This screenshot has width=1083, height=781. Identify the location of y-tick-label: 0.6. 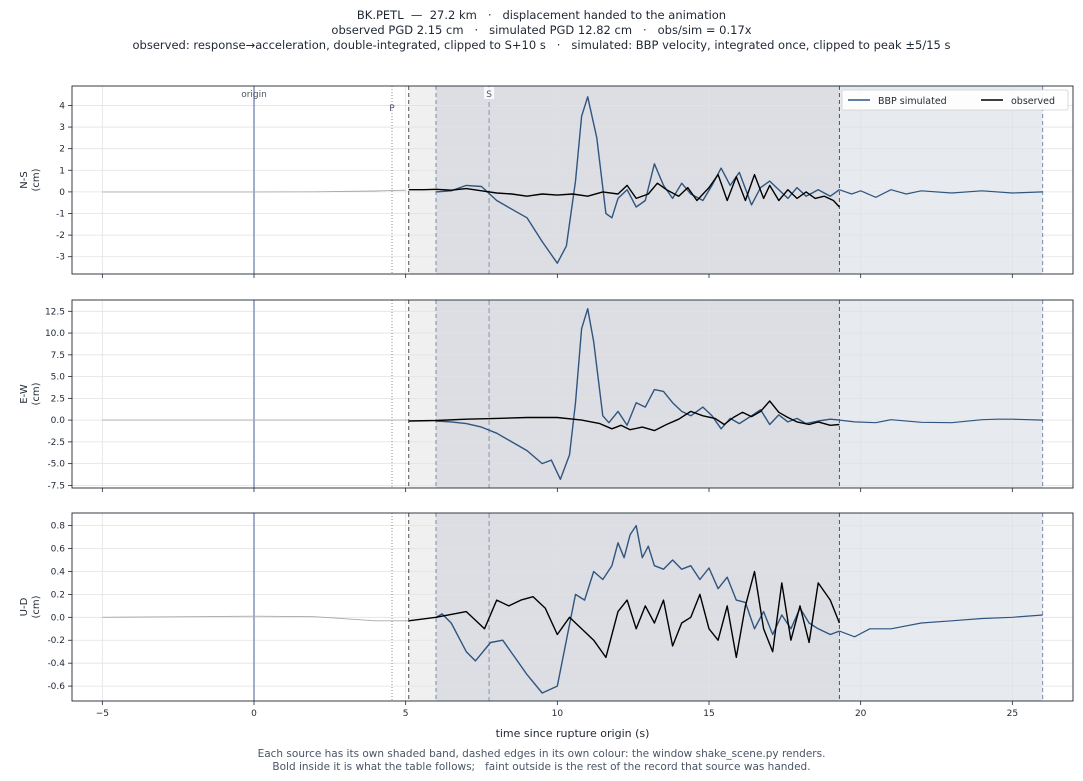
(58, 550).